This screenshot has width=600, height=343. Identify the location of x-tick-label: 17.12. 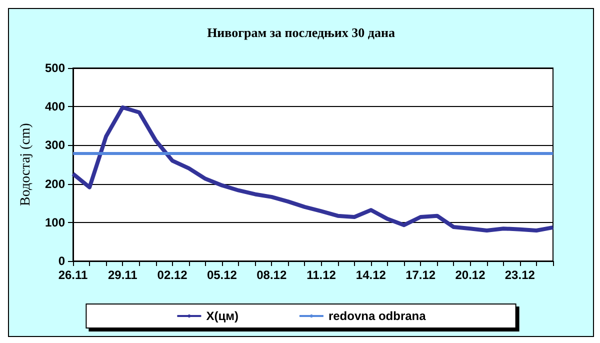
(421, 275).